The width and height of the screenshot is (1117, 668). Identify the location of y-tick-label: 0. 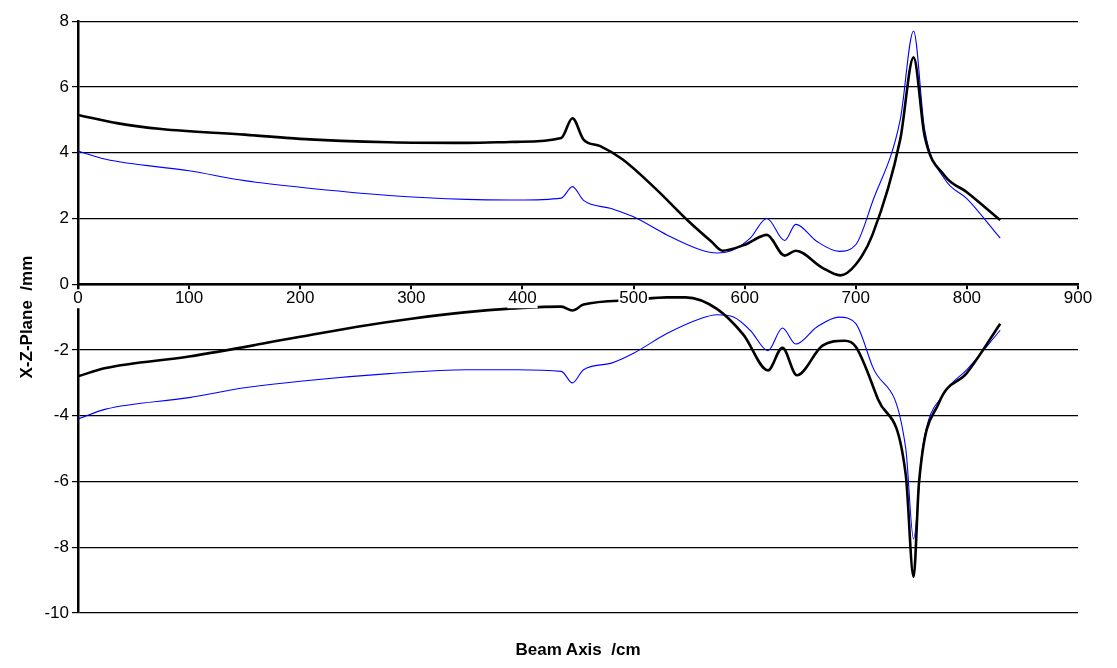
(64, 283).